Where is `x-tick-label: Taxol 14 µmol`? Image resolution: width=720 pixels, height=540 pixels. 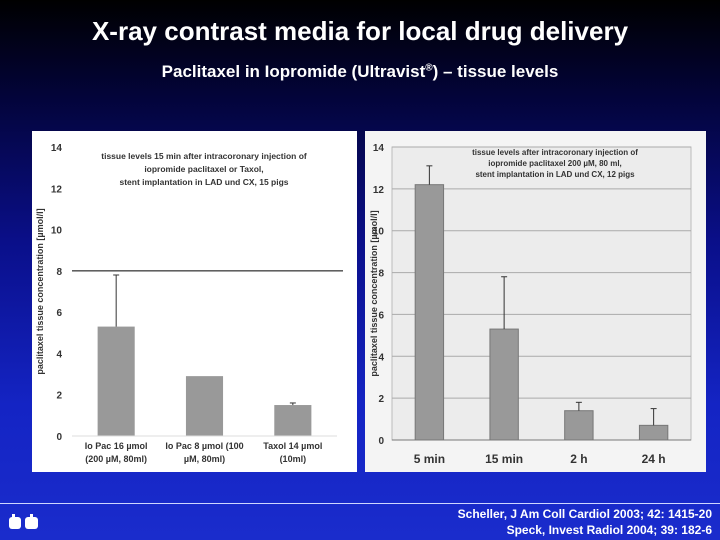 x-tick-label: Taxol 14 µmol is located at coordinates (292, 446).